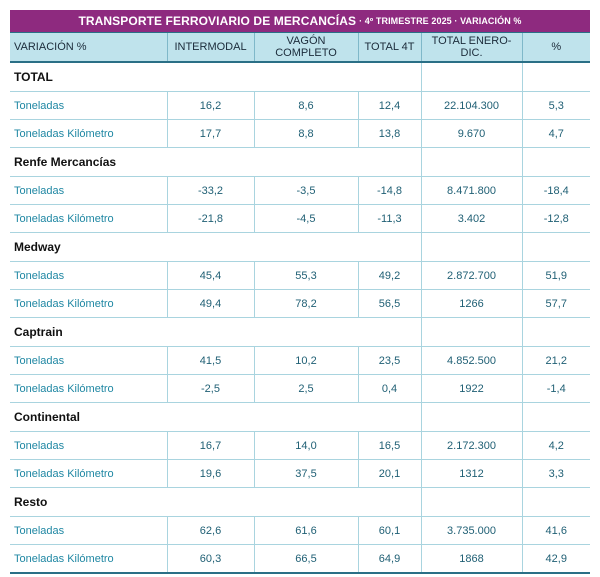 The height and width of the screenshot is (577, 600). I want to click on cell-intermodal: 49,4, so click(210, 303).